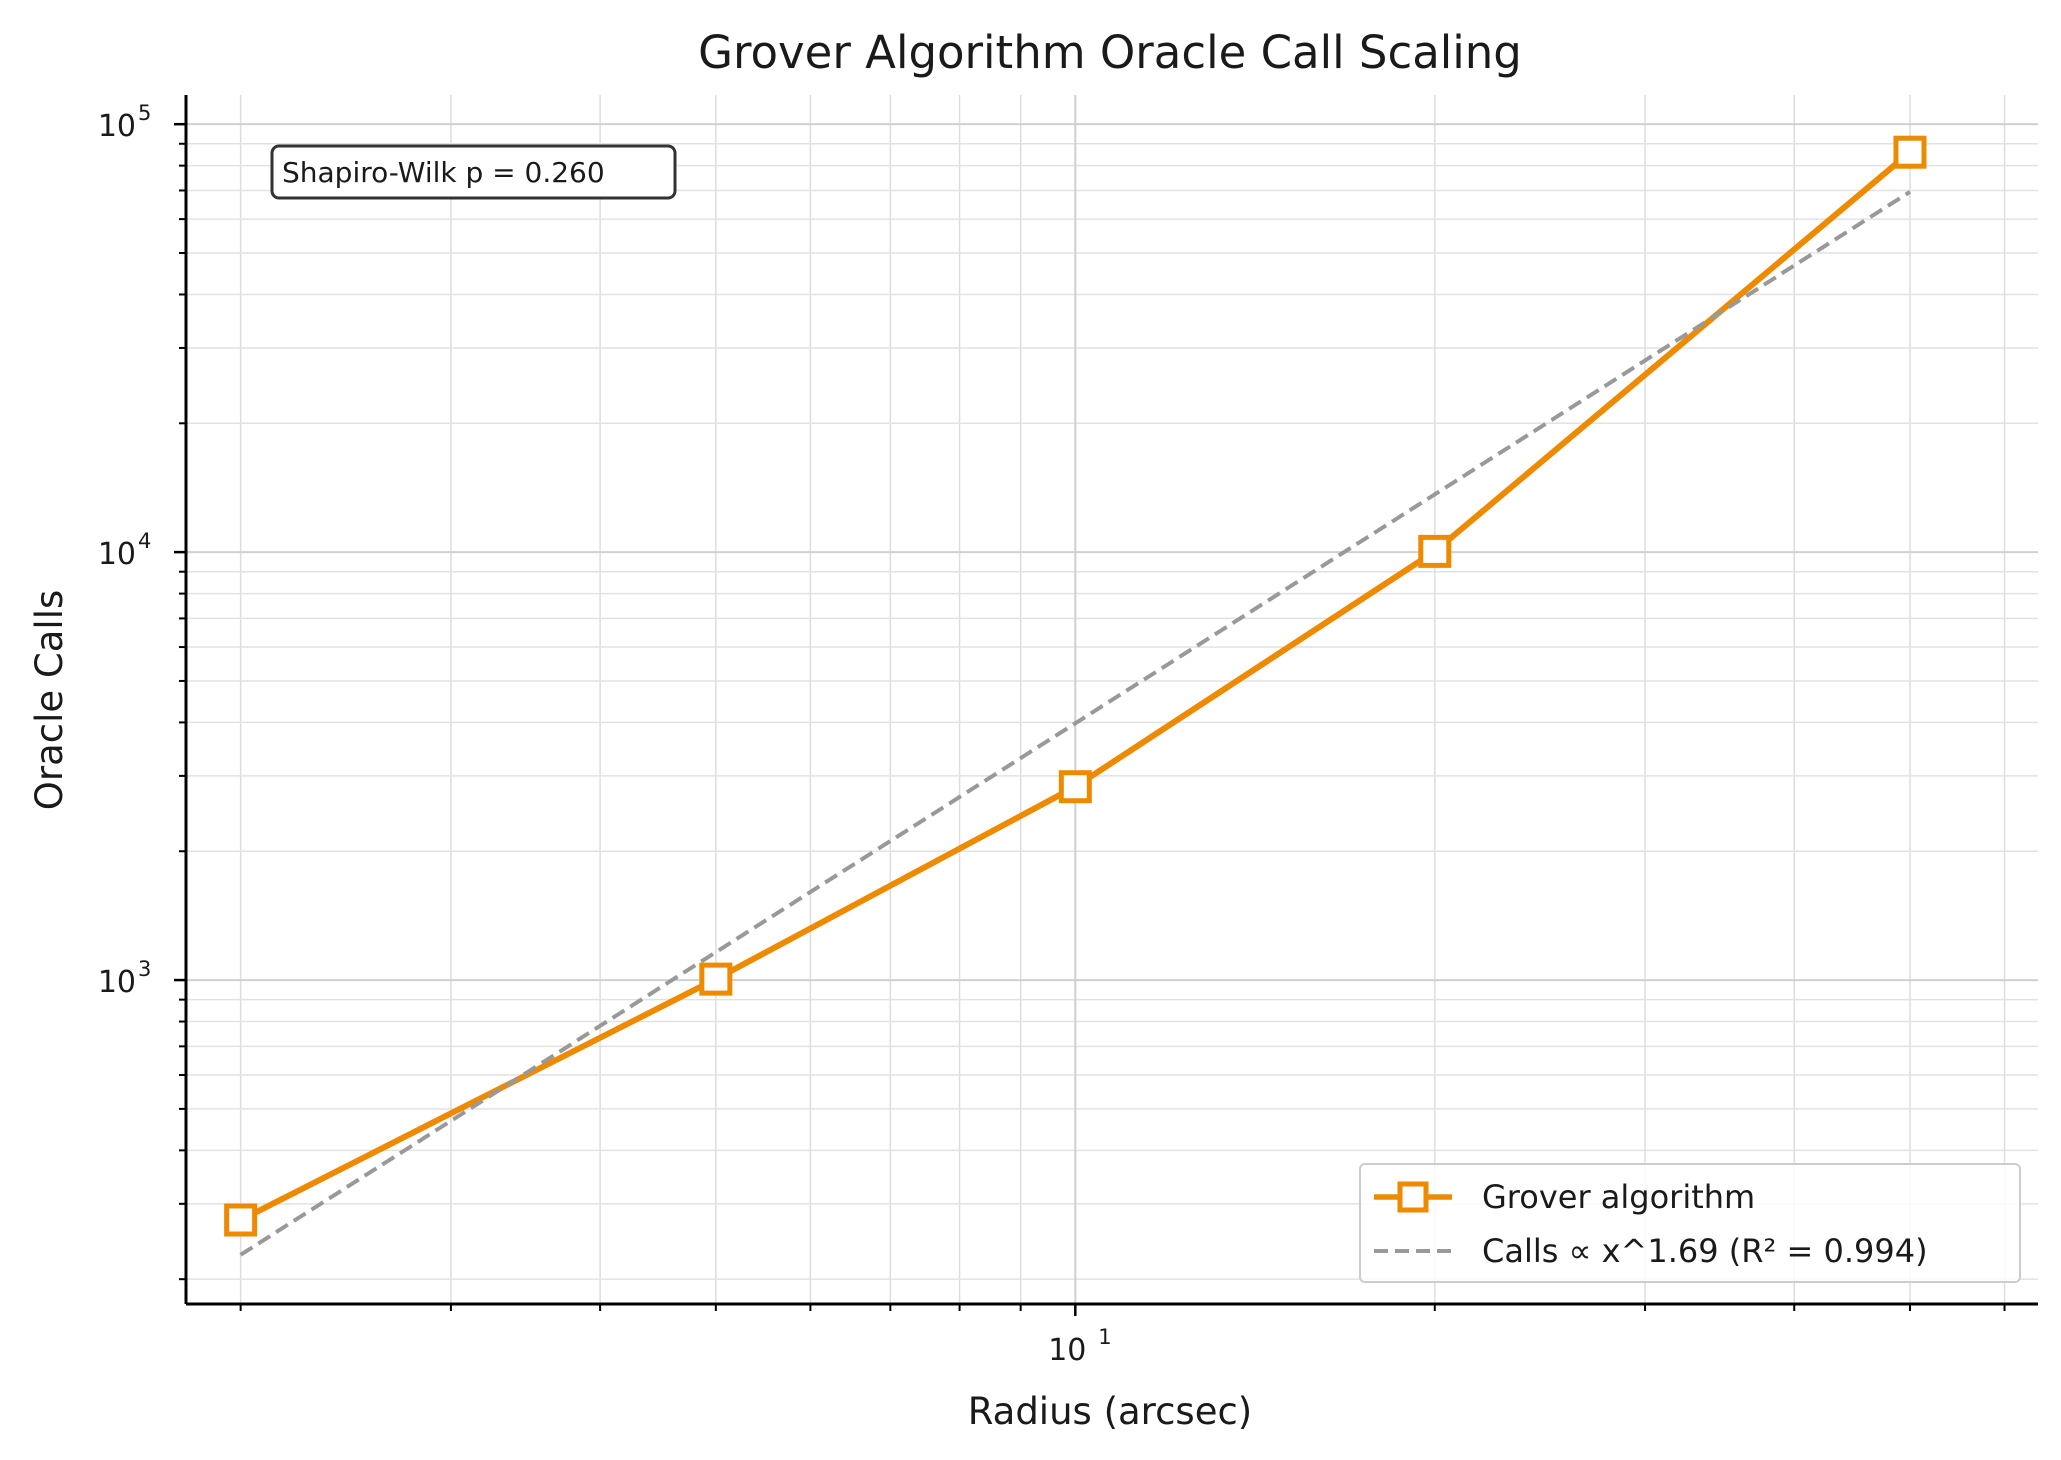 The width and height of the screenshot is (2061, 1460). I want to click on annotation-text: Shapiro-Wilk p = 0.260, so click(443, 172).